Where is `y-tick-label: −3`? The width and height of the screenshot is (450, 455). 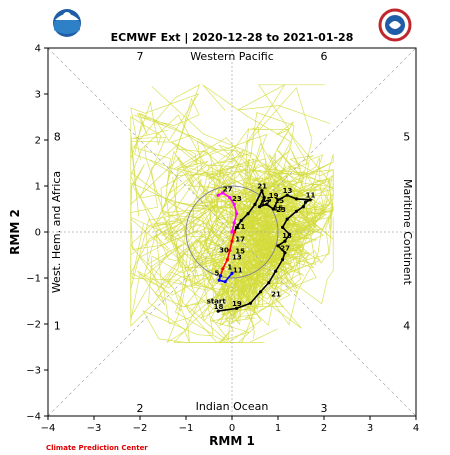
y-tick-label: −3 is located at coordinates (33, 371).